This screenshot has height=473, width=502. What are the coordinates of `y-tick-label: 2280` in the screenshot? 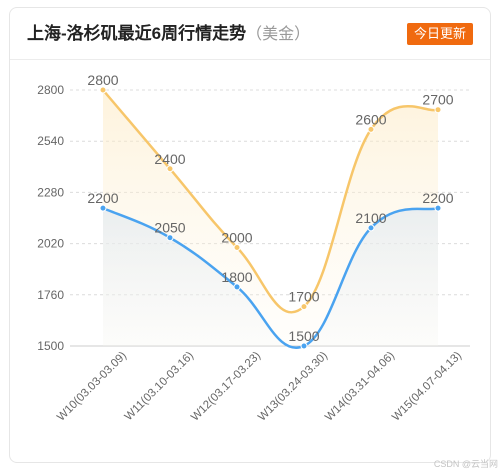 It's located at (50, 192).